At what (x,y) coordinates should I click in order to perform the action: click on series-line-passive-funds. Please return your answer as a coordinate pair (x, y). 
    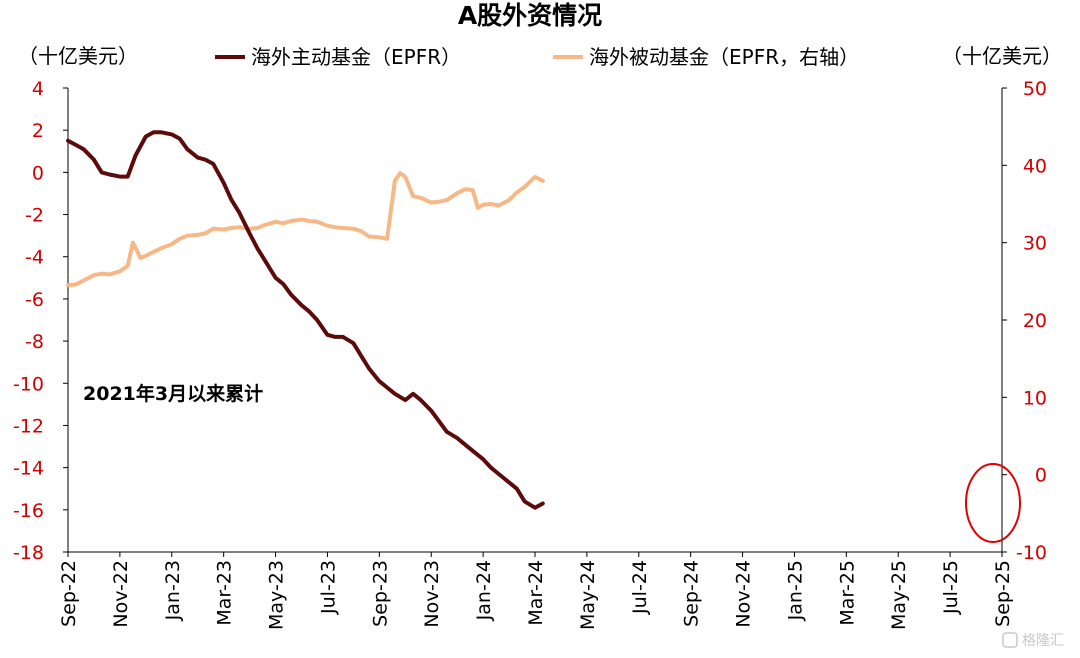
    Looking at the image, I should click on (305, 229).